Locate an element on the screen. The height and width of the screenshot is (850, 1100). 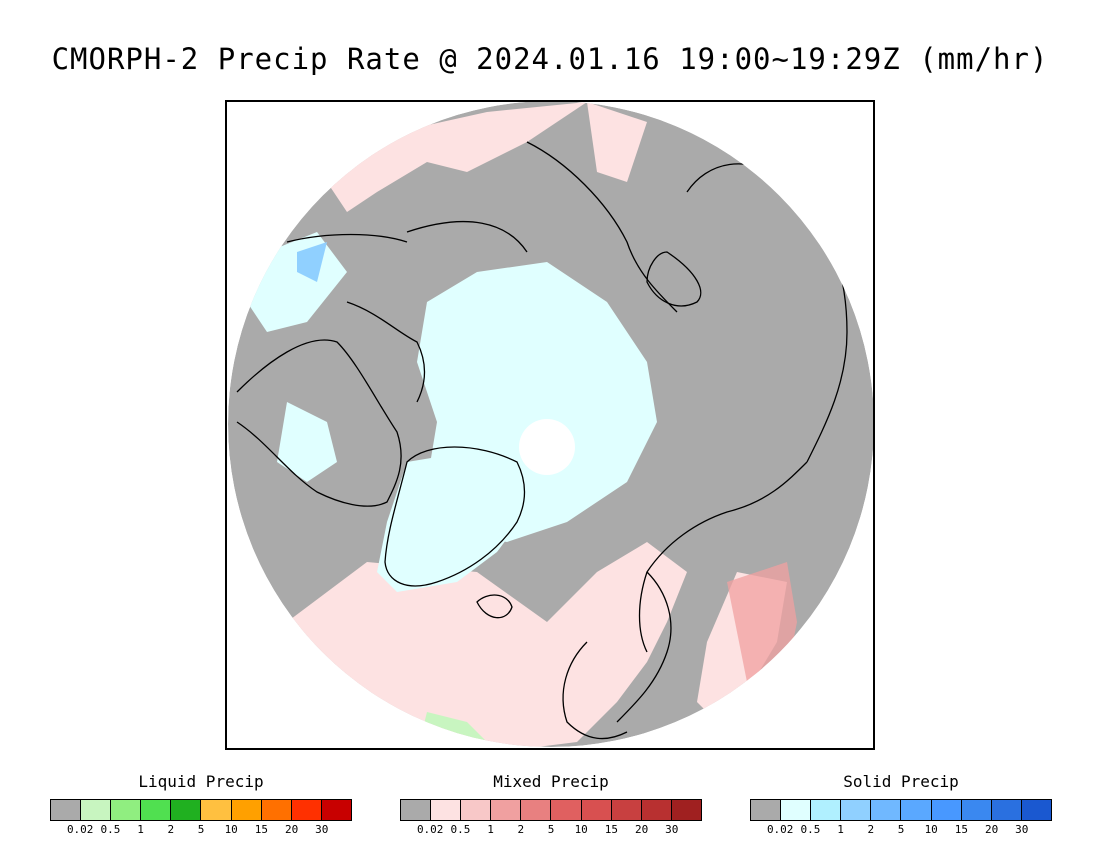
mixed-precip-region-bering is located at coordinates (617, 142).